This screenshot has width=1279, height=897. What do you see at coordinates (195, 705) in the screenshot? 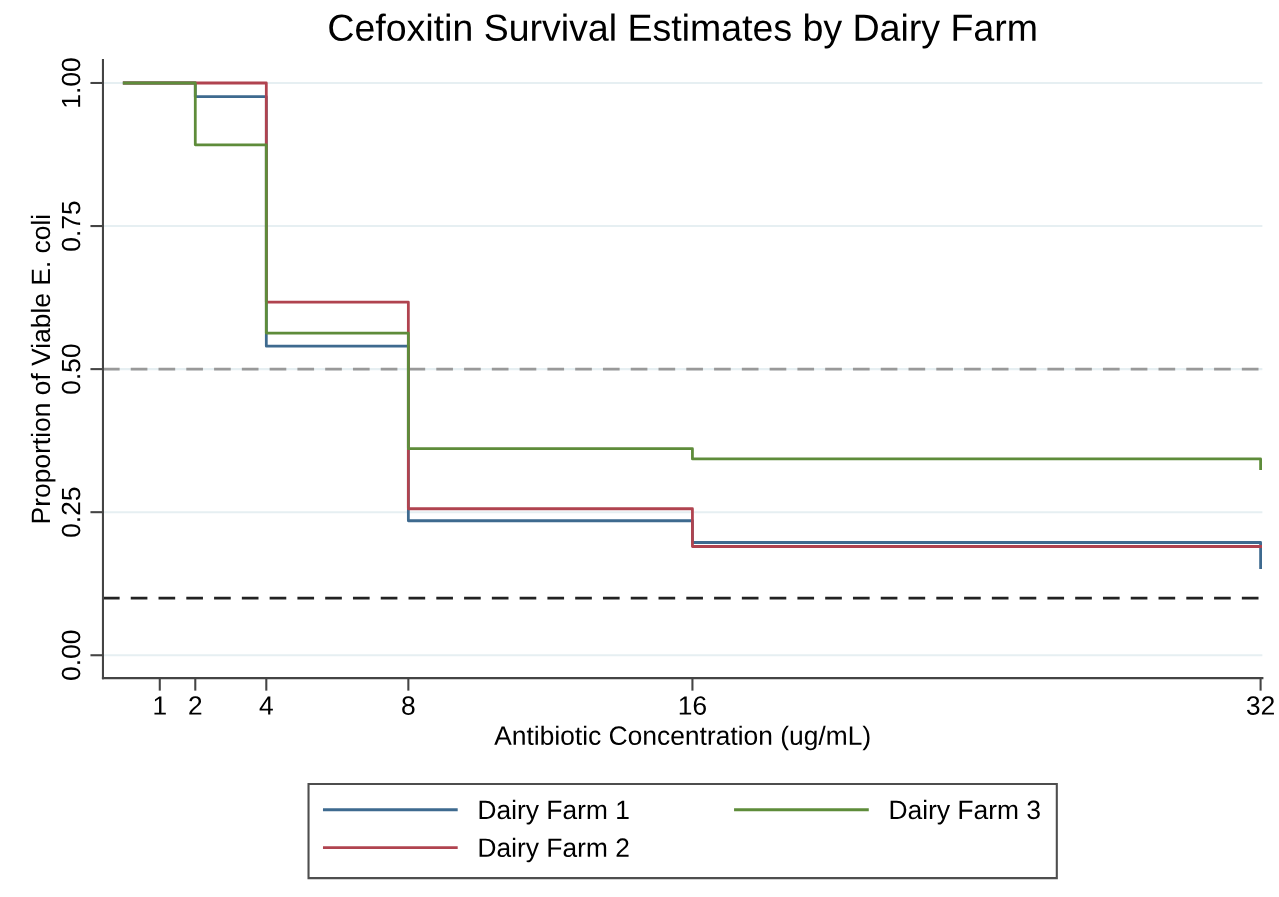
I see `x-tick-label: 2` at bounding box center [195, 705].